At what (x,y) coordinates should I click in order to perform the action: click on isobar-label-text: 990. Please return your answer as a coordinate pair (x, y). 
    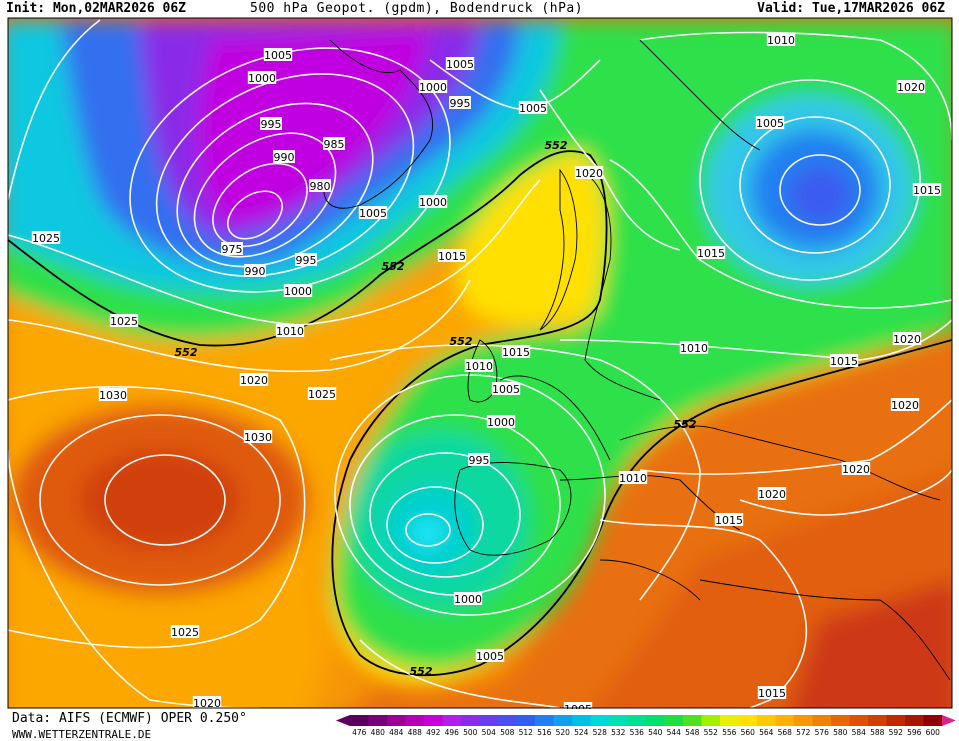
    Looking at the image, I should click on (255, 271).